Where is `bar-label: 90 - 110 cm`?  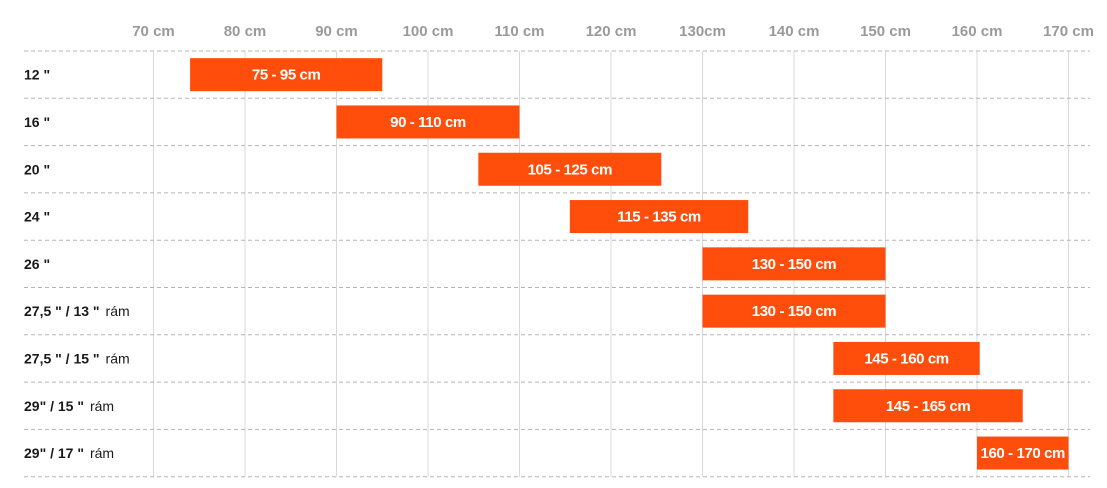 bar-label: 90 - 110 cm is located at coordinates (428, 122).